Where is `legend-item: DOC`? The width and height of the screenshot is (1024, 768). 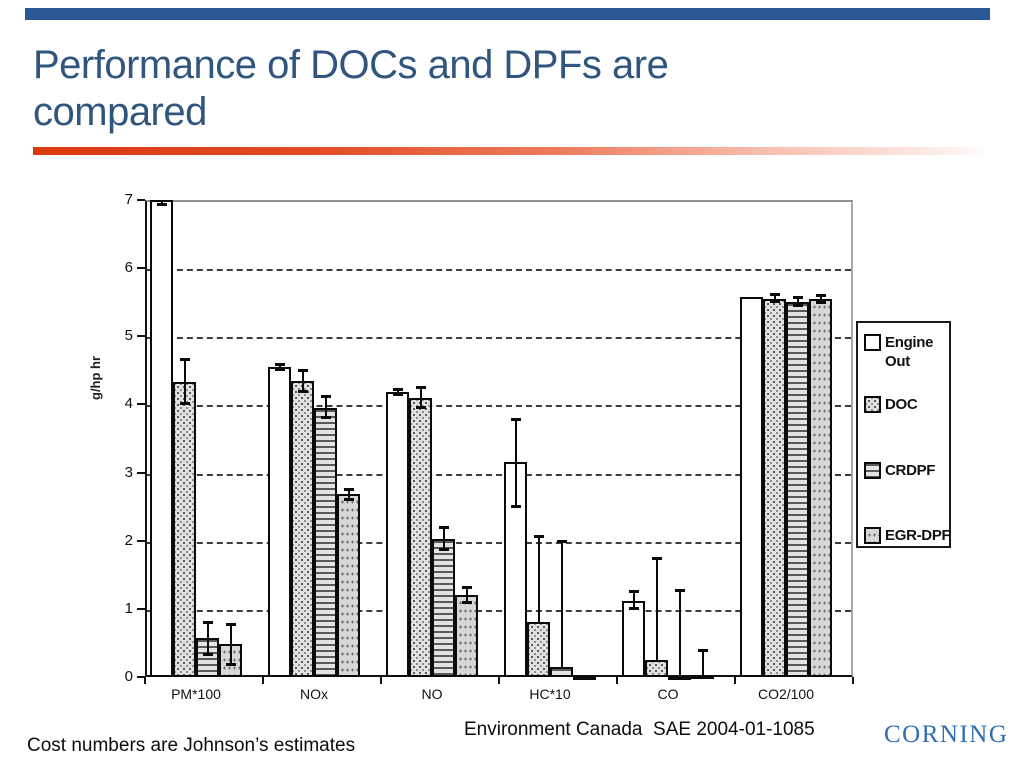 legend-item: DOC is located at coordinates (907, 404).